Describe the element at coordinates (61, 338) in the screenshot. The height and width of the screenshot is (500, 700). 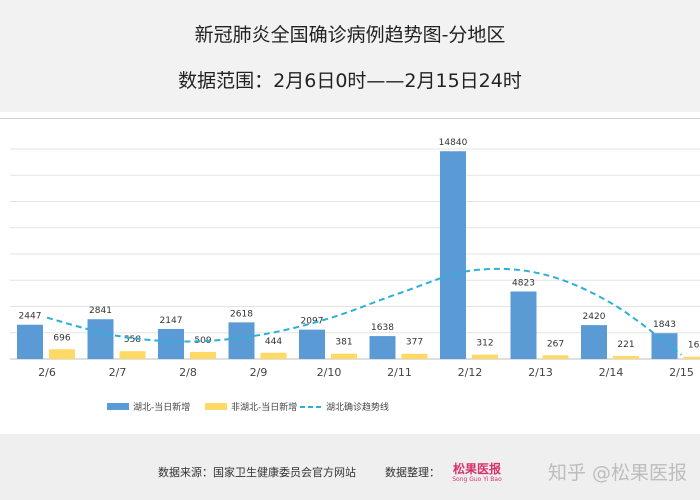
I see `non-hubei-bar-label: 696` at that location.